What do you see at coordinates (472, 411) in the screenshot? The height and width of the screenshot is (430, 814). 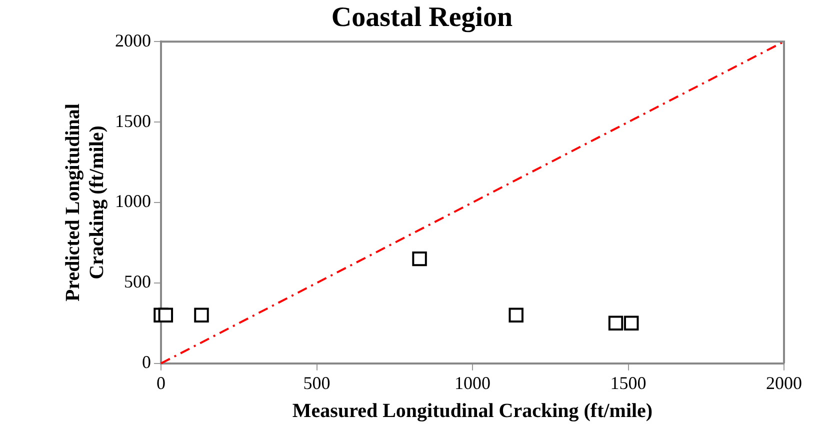 I see `x-axis-title: Measured Longitudinal Cracking (ft/mile)` at bounding box center [472, 411].